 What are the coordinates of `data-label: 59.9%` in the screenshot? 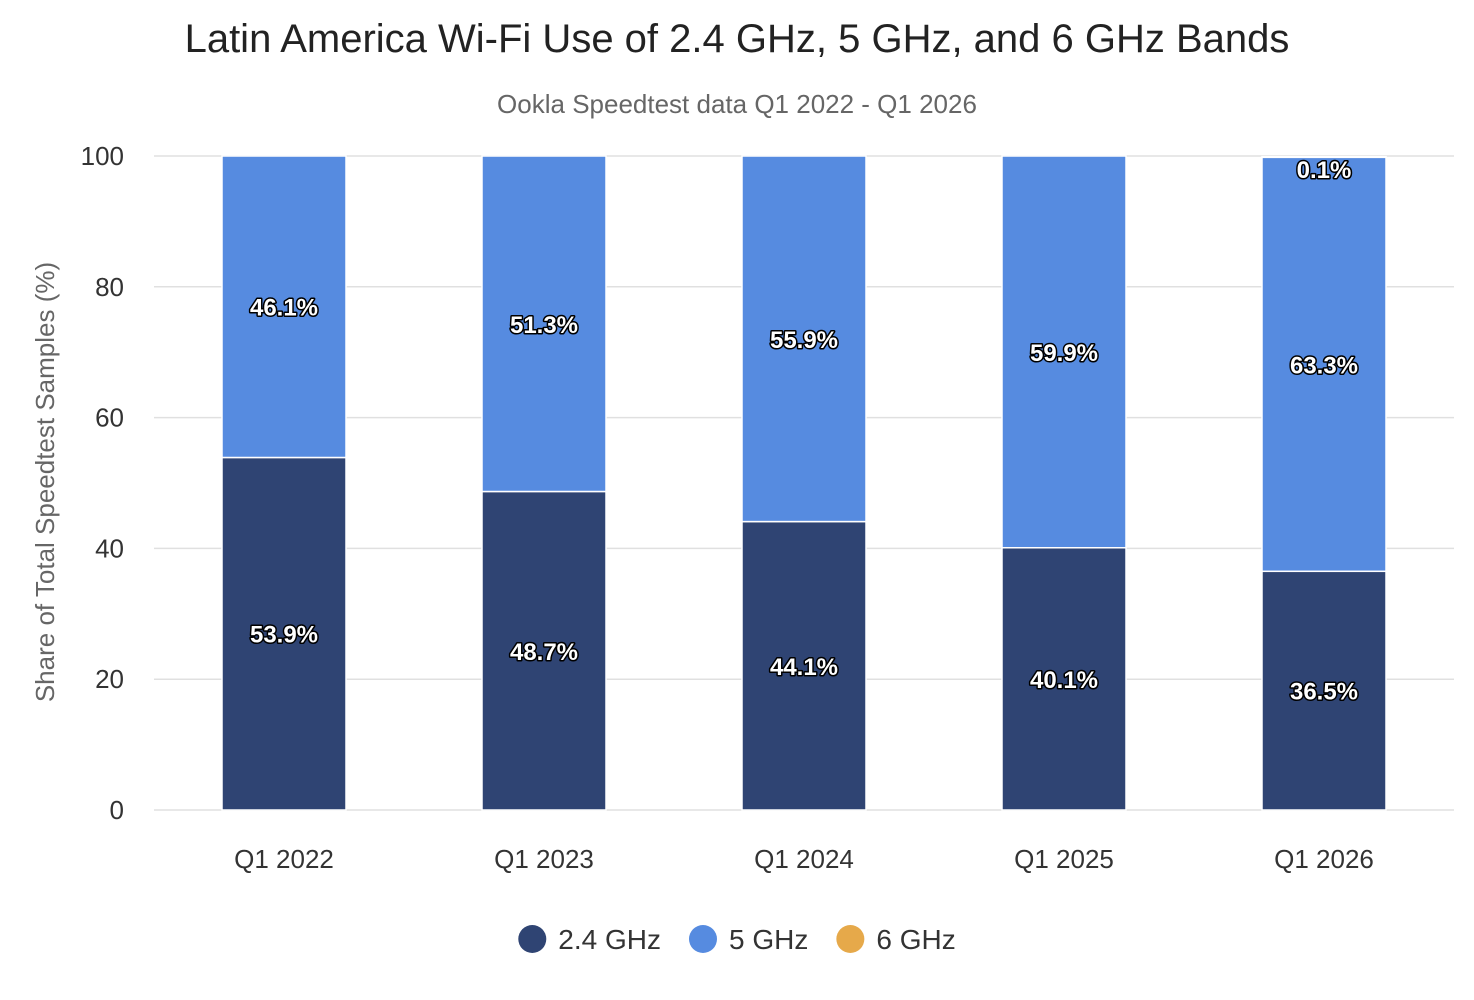 It's located at (1064, 353).